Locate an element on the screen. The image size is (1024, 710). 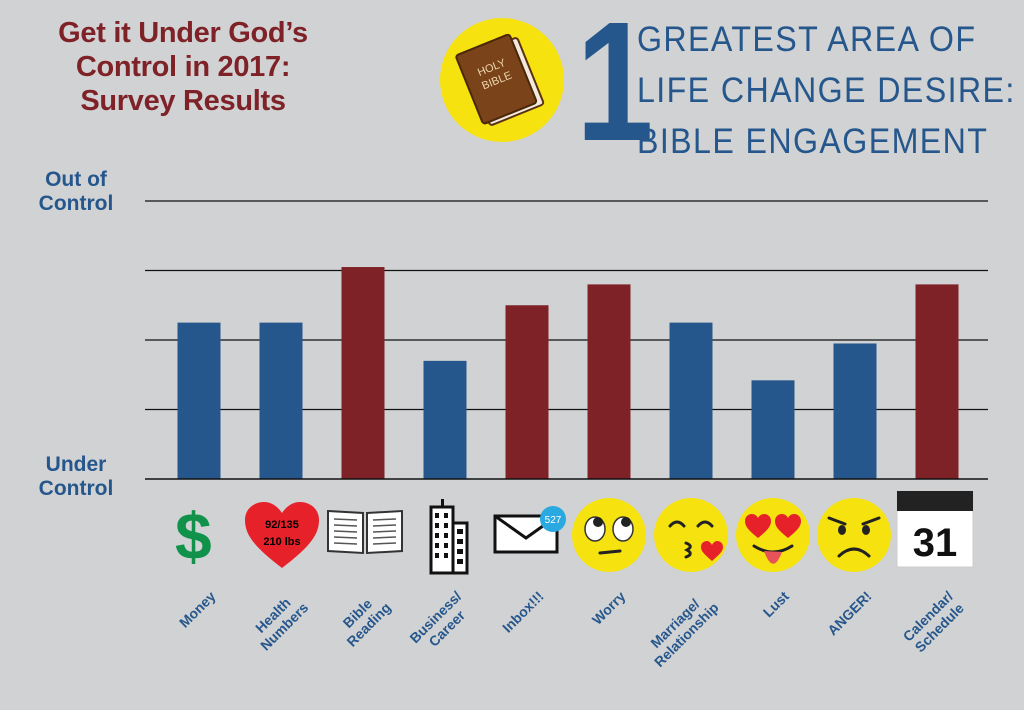
y-axis-top-label: Out of Control is located at coordinates (76, 191).